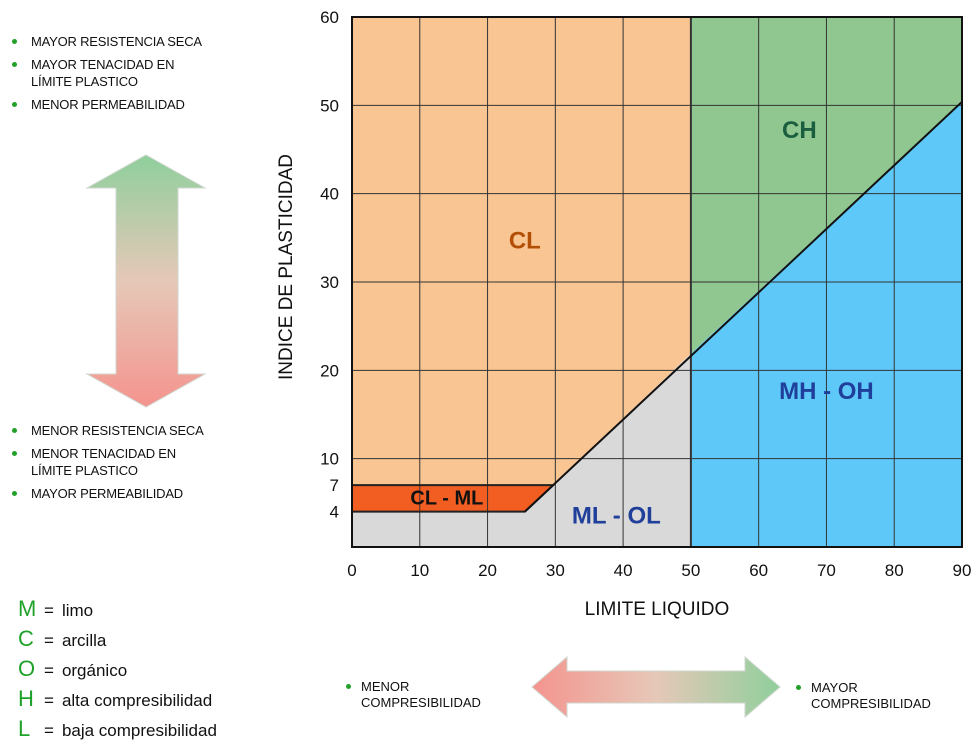 Image resolution: width=980 pixels, height=751 pixels. What do you see at coordinates (351, 570) in the screenshot?
I see `x-tick-label: 0` at bounding box center [351, 570].